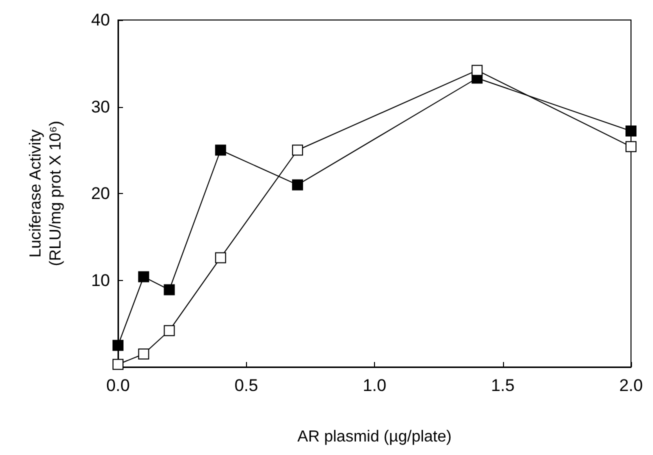  What do you see at coordinates (374, 385) in the screenshot?
I see `x-tick-label: 1.0` at bounding box center [374, 385].